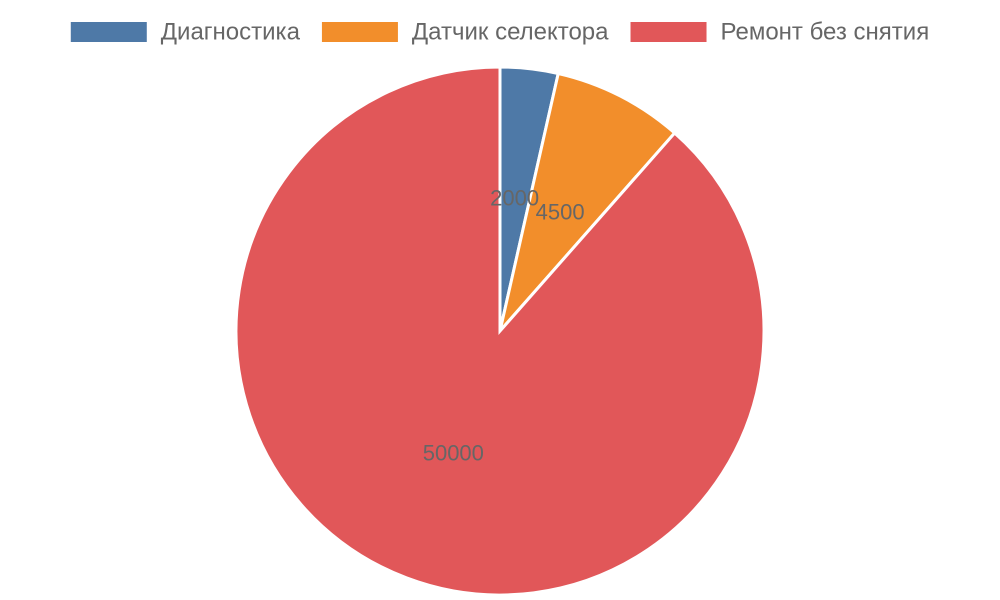 This screenshot has height=600, width=1000. What do you see at coordinates (510, 31) in the screenshot?
I see `legend-label: Датчик селектора` at bounding box center [510, 31].